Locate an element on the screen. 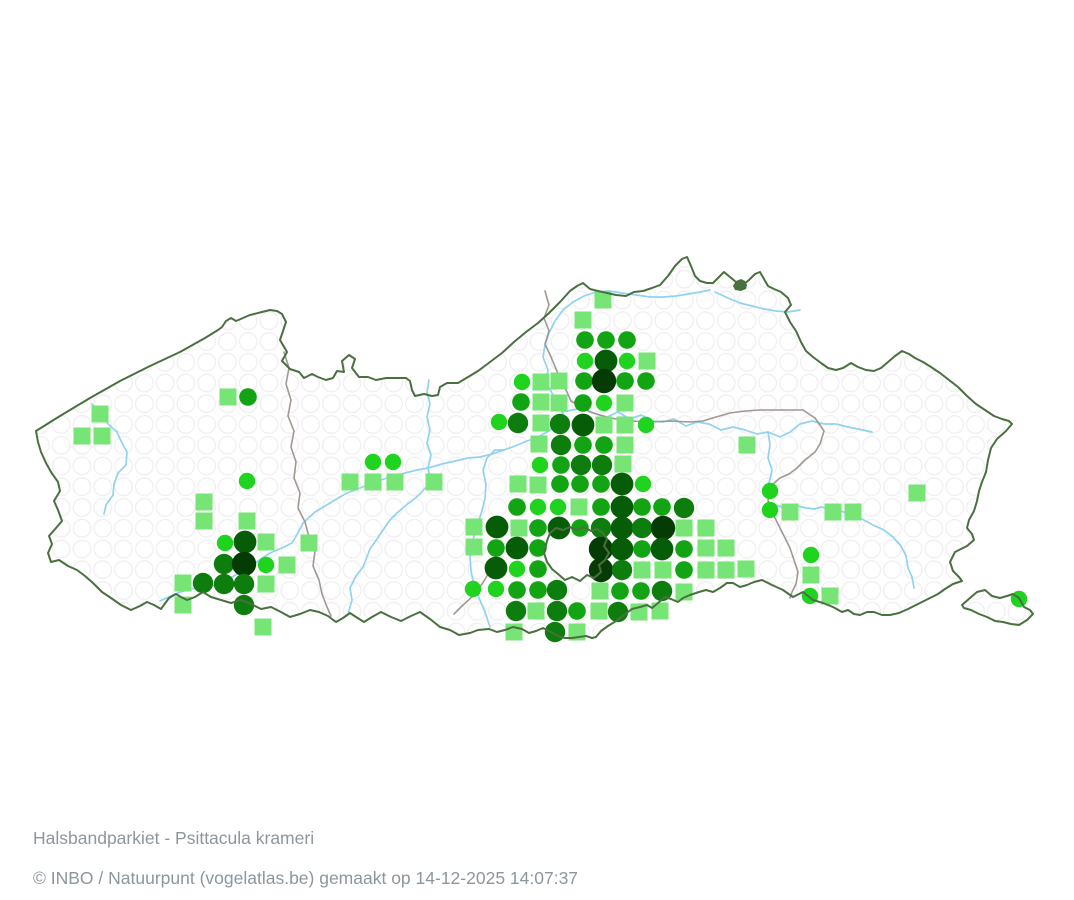  province-border-west is located at coordinates (307, 484).